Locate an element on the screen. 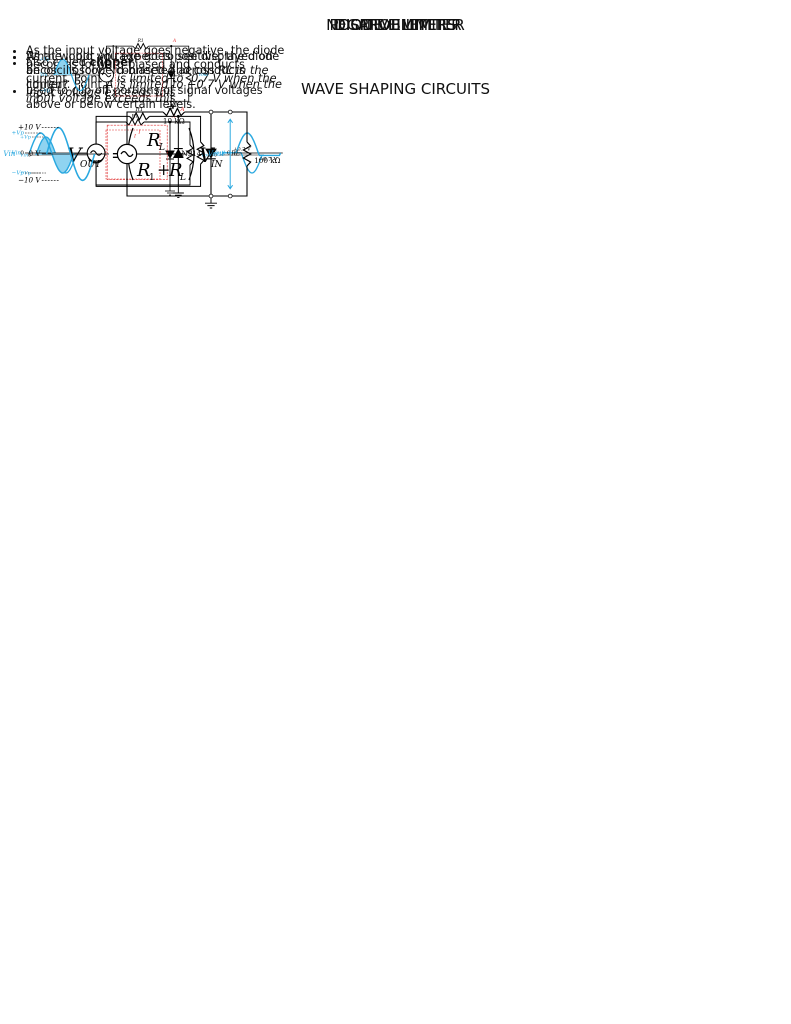 This screenshot has height=1024, width=791. formula-text: V is located at coordinates (75, 155).